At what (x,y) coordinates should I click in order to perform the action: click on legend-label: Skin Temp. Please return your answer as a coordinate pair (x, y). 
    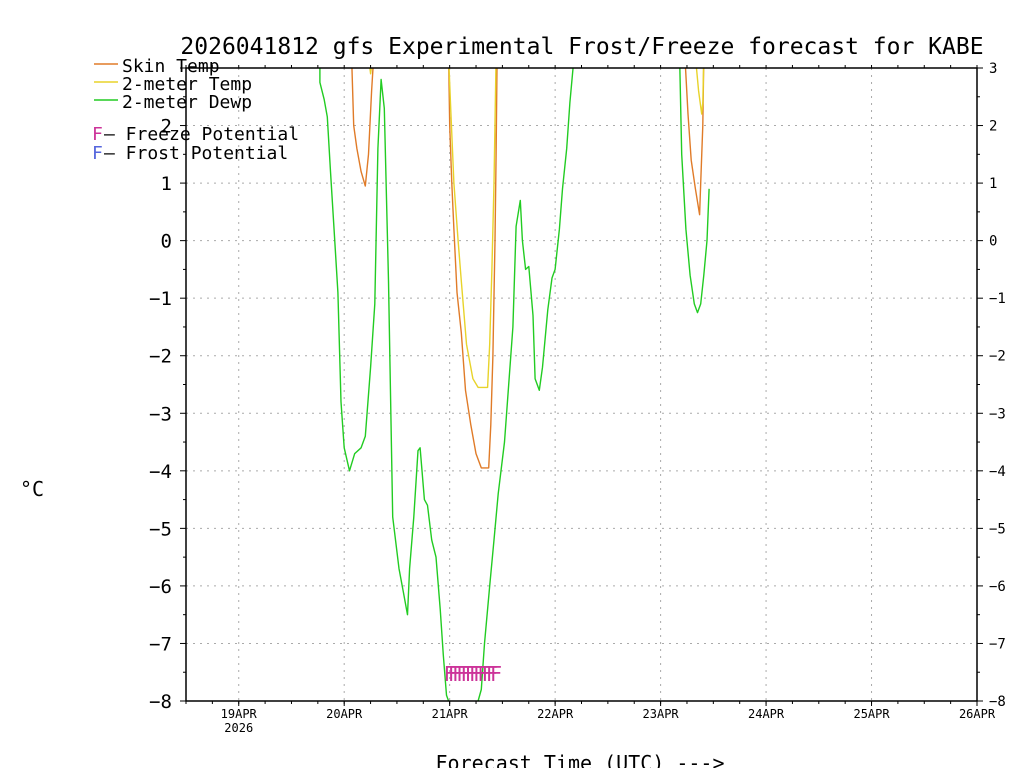
    Looking at the image, I should click on (171, 66).